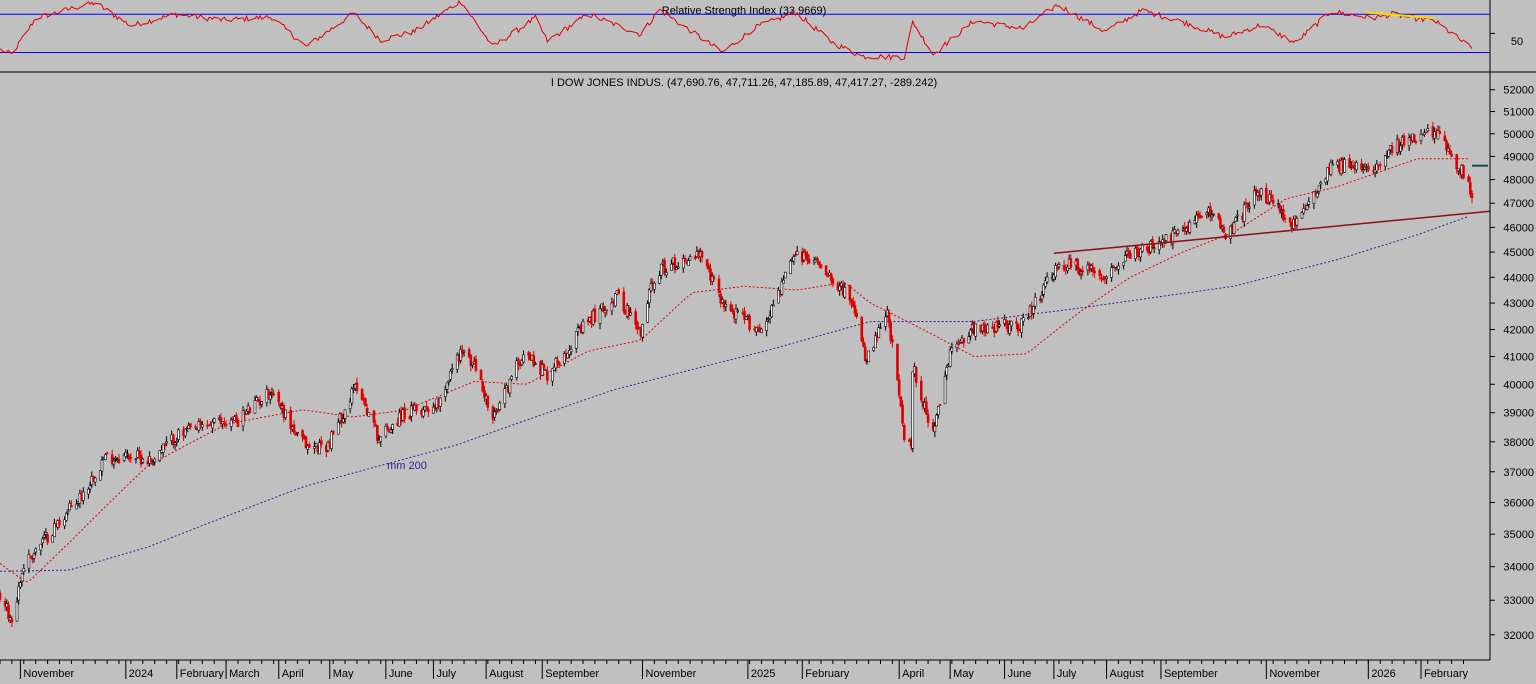  What do you see at coordinates (141, 673) in the screenshot?
I see `x-tick-label: 2024` at bounding box center [141, 673].